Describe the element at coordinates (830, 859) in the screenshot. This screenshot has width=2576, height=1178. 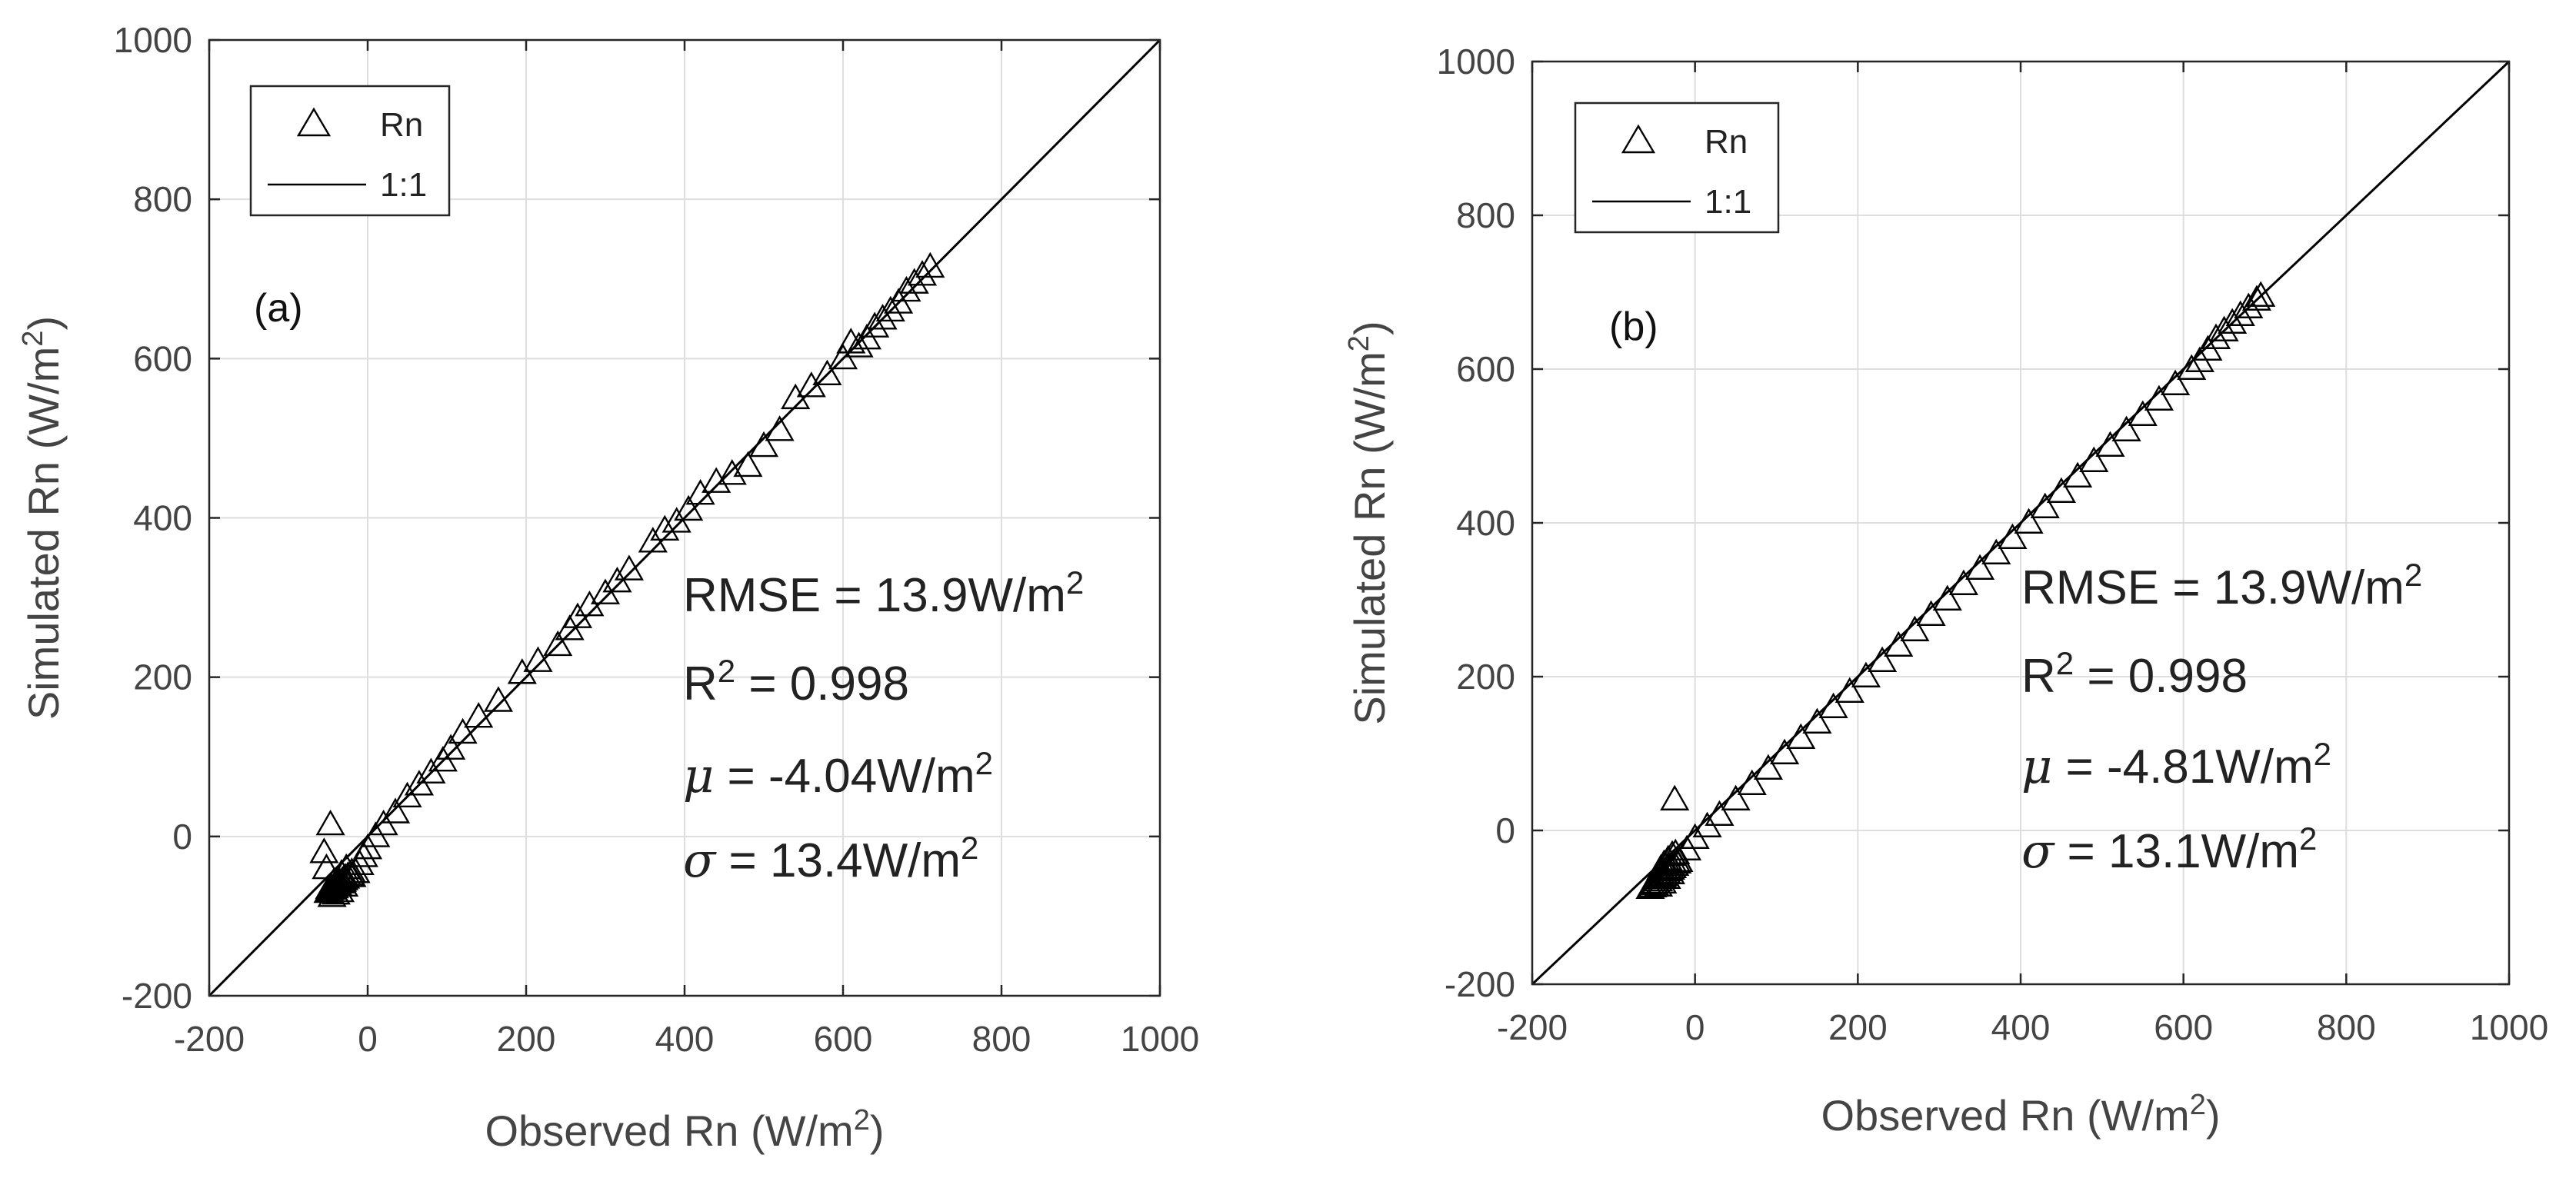
I see `stats-annotation: σ = 13.4W/m2` at that location.